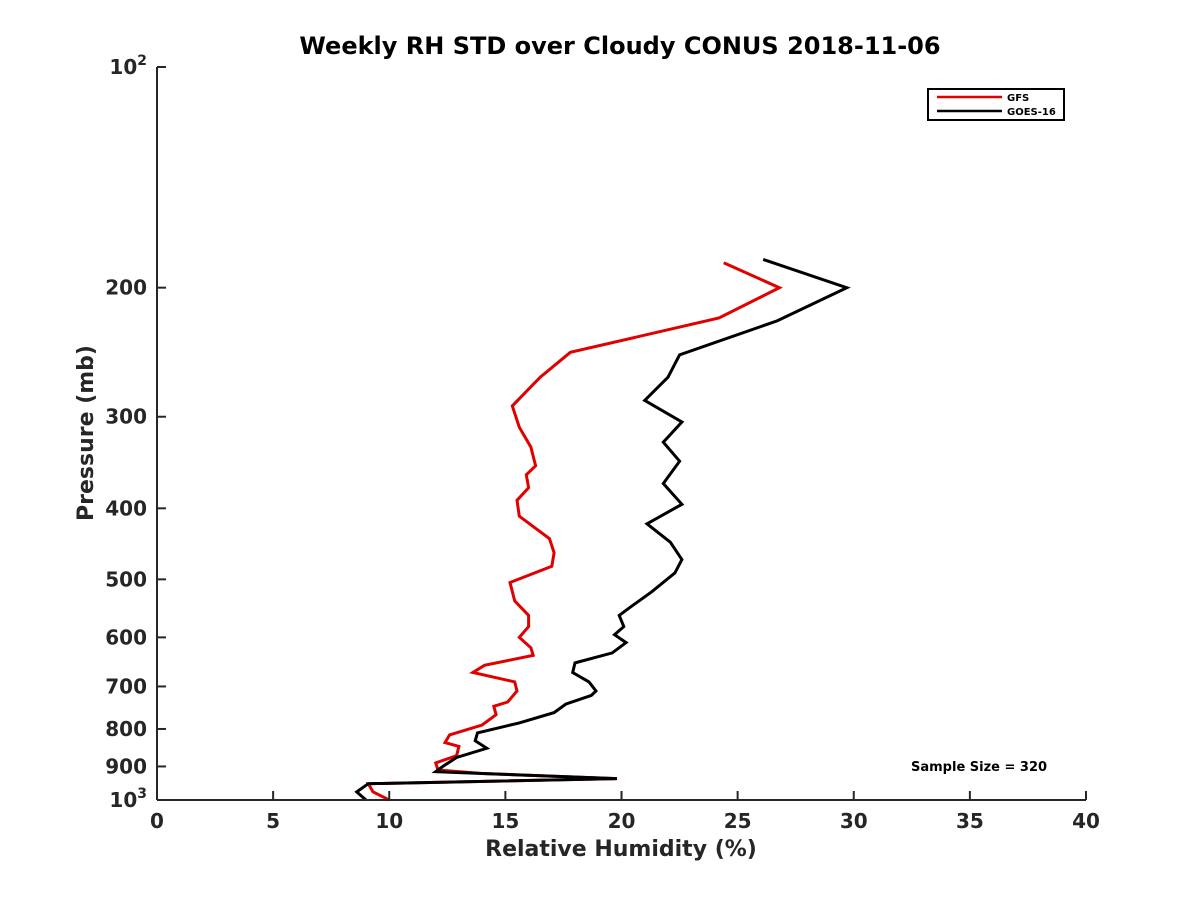 The width and height of the screenshot is (1200, 900). Describe the element at coordinates (126, 417) in the screenshot. I see `y-tick-label: 300` at that location.